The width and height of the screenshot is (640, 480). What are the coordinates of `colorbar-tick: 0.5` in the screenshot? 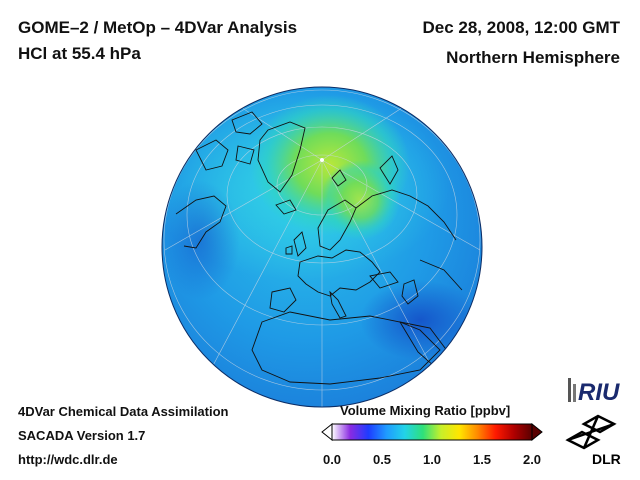 It's located at (382, 459).